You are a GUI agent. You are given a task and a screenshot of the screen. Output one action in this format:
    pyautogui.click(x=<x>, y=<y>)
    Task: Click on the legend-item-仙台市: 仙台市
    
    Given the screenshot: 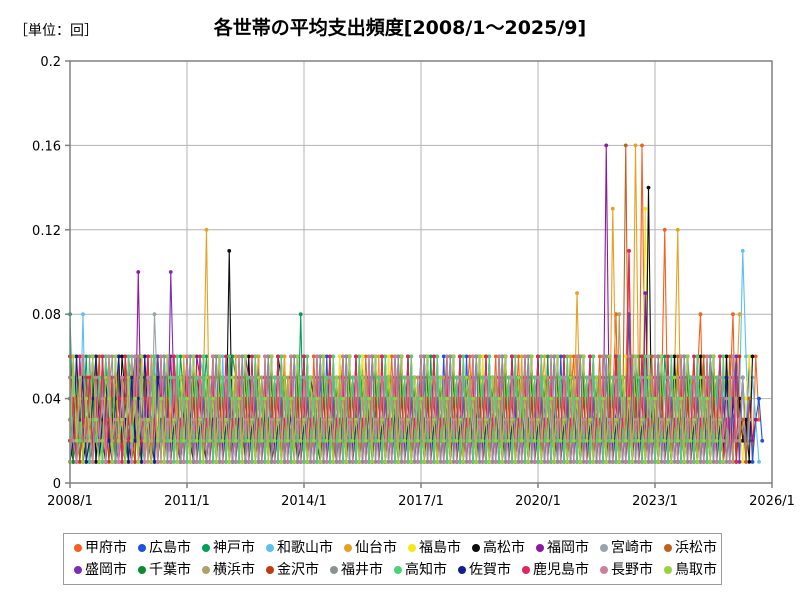 What is the action you would take?
    pyautogui.click(x=370, y=548)
    